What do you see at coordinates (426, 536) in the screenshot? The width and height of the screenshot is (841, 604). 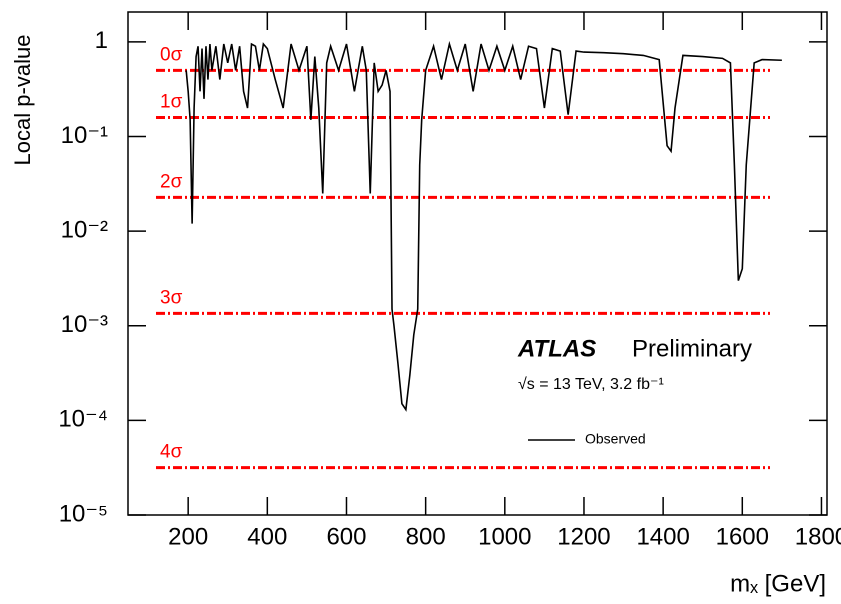 I see `x-tick-label: 800` at bounding box center [426, 536].